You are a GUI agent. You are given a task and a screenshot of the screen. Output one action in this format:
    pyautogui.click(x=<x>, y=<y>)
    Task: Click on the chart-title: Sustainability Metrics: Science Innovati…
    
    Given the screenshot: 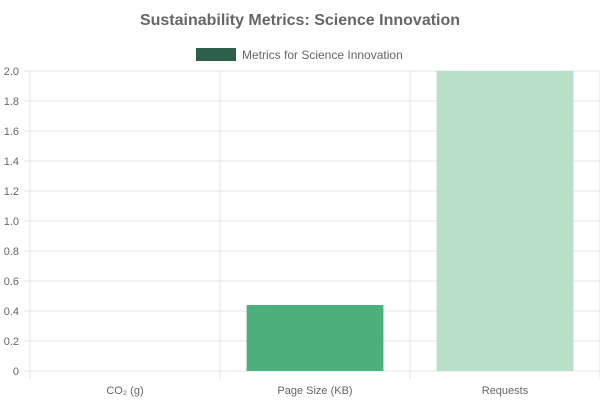 What is the action you would take?
    pyautogui.click(x=300, y=20)
    